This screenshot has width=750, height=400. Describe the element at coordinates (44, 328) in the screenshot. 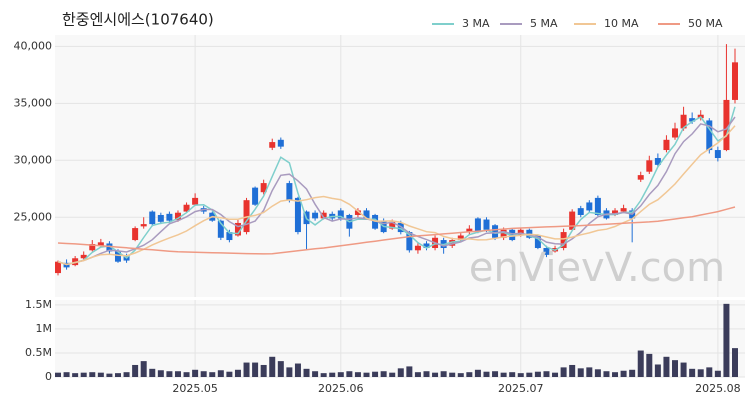

I see `y-tick-label: 1M` at that location.